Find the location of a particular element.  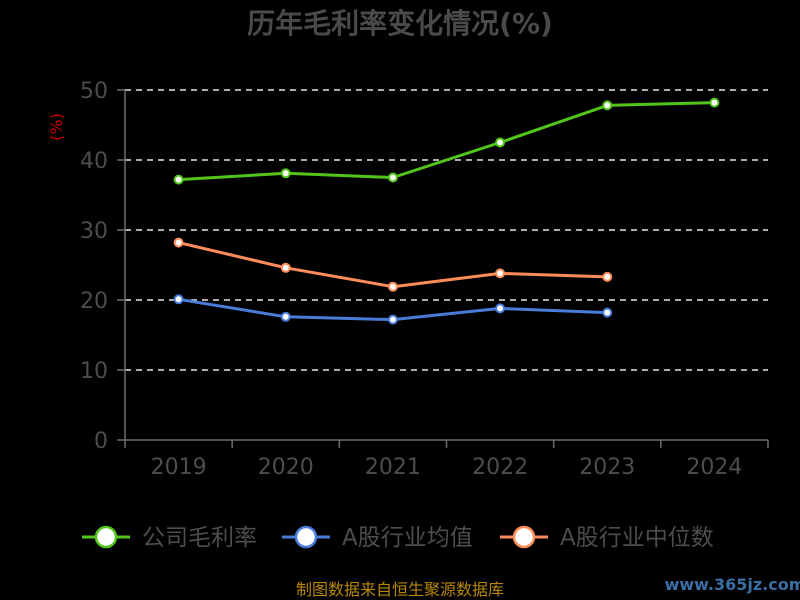

x-tick-label: 2021 is located at coordinates (393, 467).